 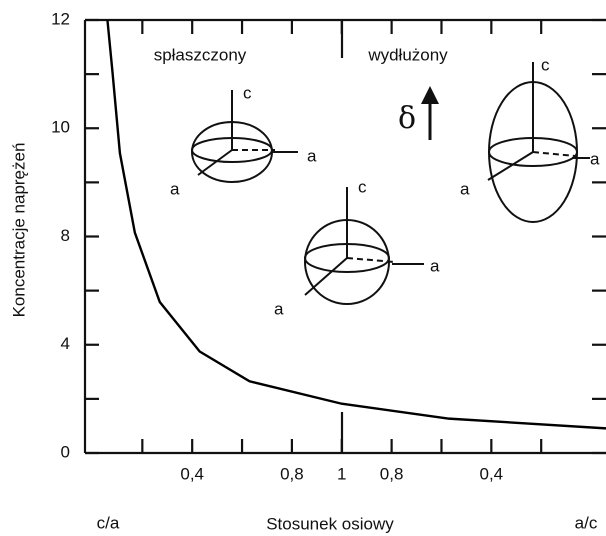 I want to click on x-tick-label: 1, so click(x=341, y=473).